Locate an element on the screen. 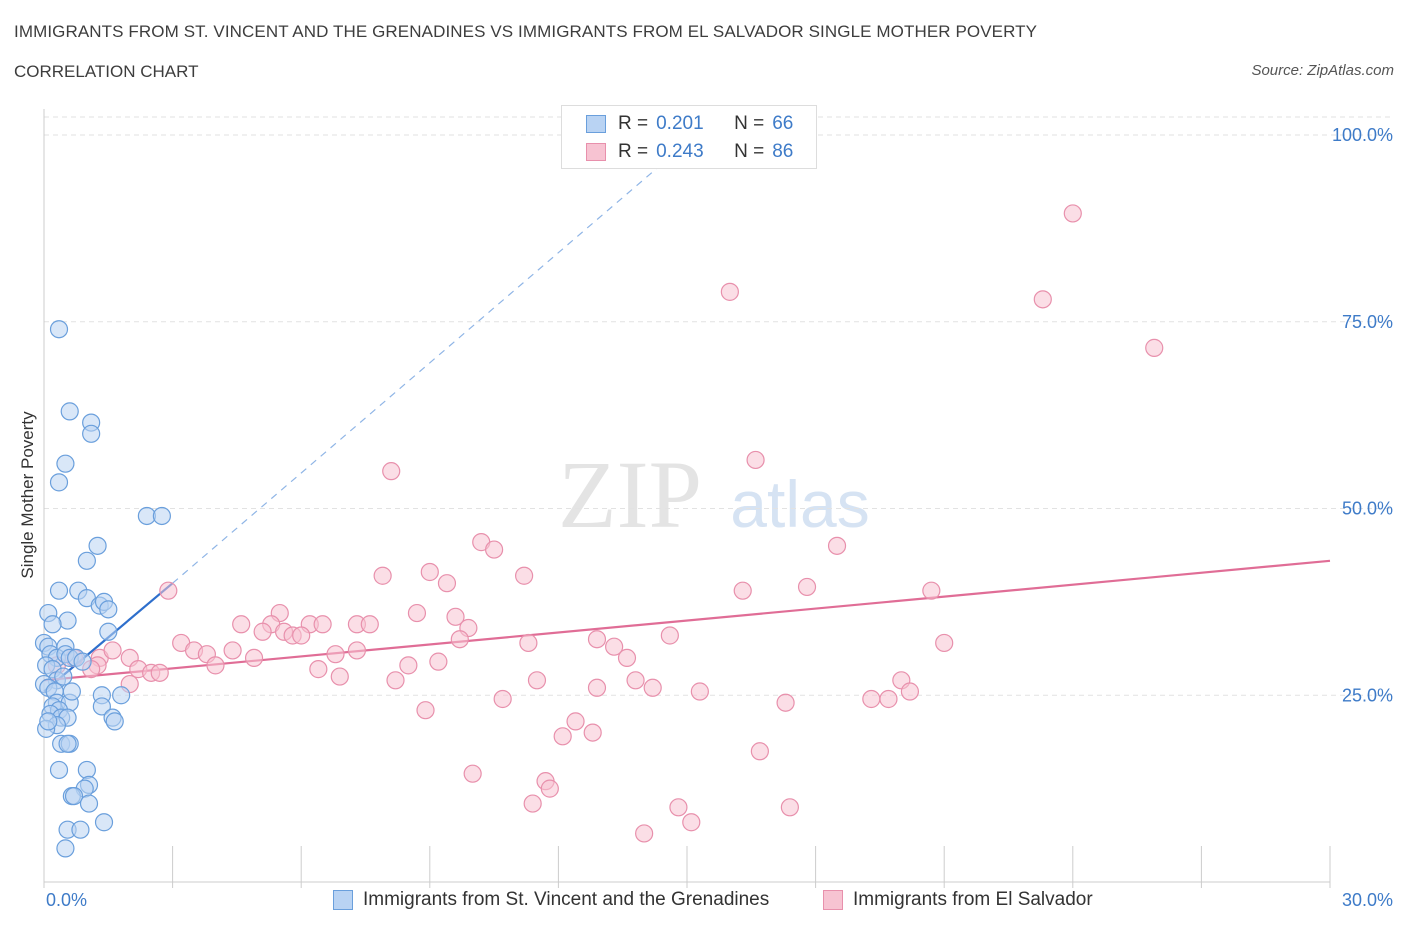 This screenshot has height=930, width=1406. legend-row-el-salvador: R = 0.243 N = 86 is located at coordinates (689, 152).